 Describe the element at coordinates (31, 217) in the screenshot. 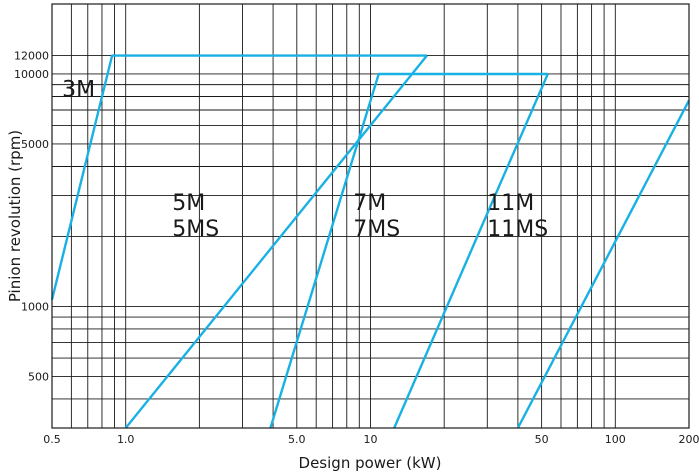

I see `y-tick-labels: 500 1000 5000 10000 12000` at that location.